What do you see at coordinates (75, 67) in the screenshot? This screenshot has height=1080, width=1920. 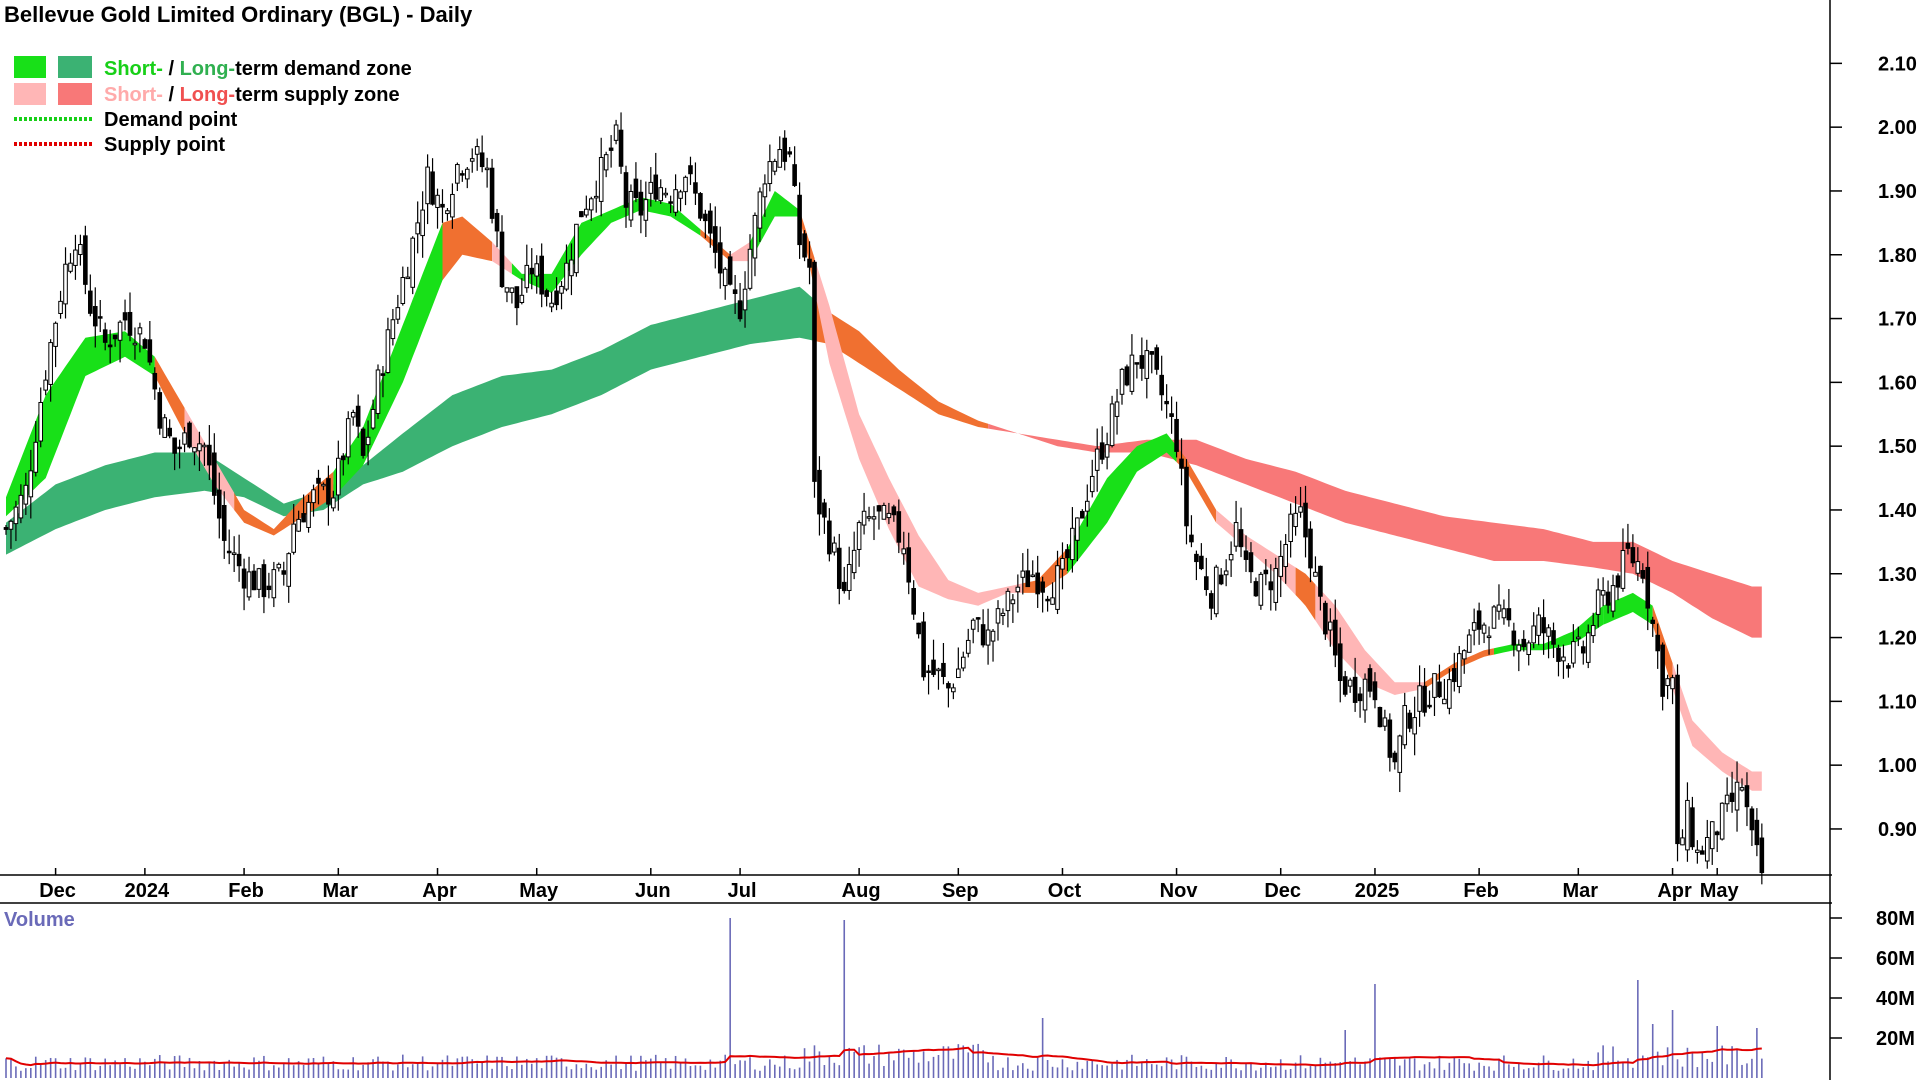 I see `legend-swatch-long-demand` at bounding box center [75, 67].